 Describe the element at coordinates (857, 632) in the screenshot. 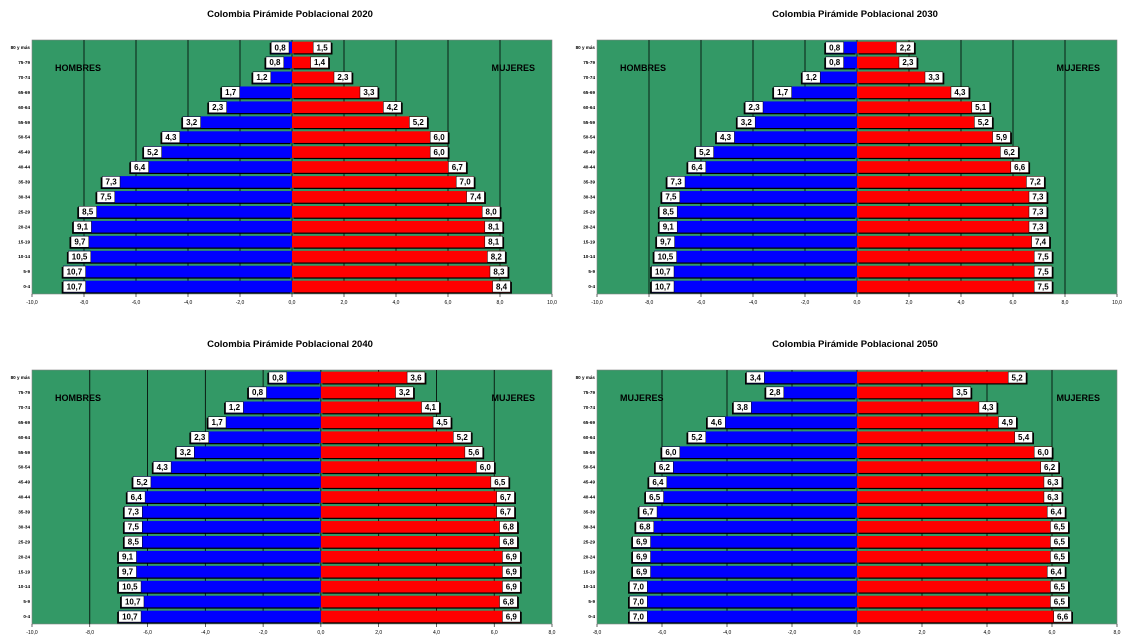

I see `x-tick-label: 0,0` at that location.